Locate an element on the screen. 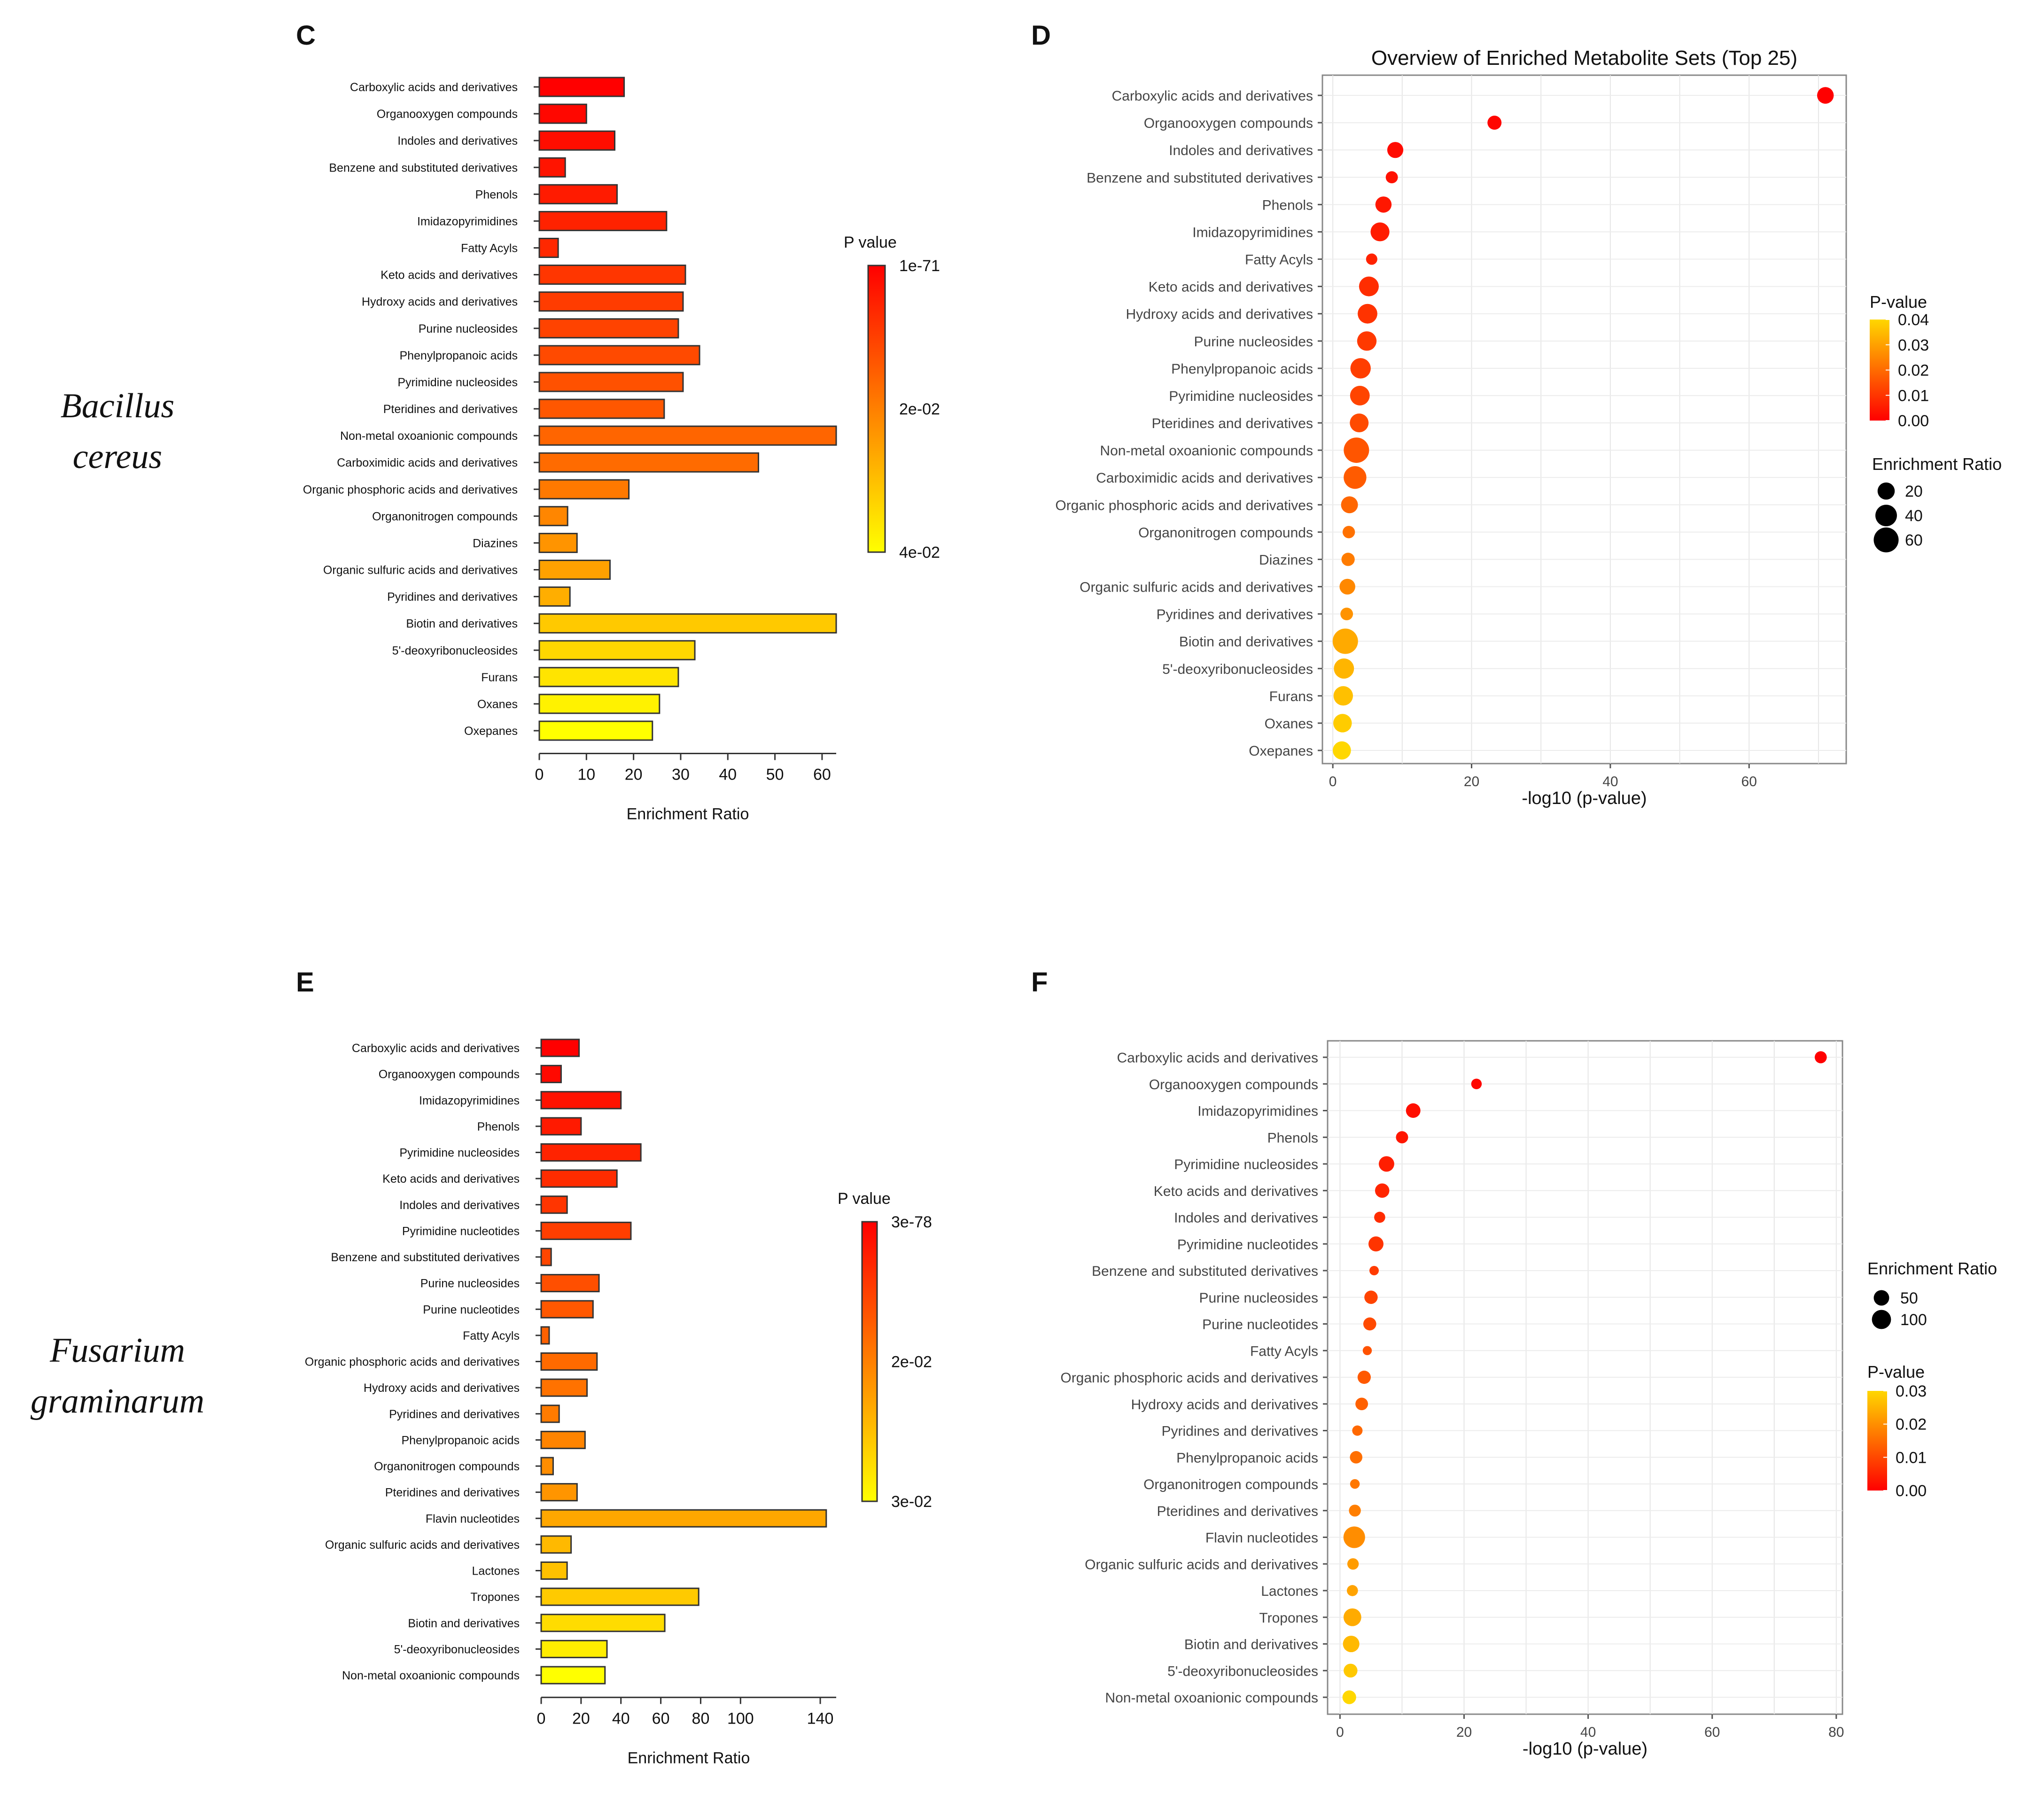  category-label: Carboxylic acids and derivatives is located at coordinates (434, 87).